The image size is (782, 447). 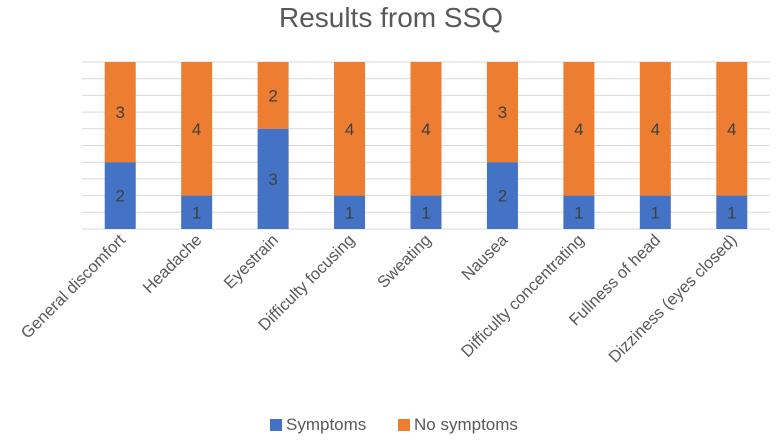 I want to click on data-label-no-symptoms-0: 3, so click(x=119, y=112).